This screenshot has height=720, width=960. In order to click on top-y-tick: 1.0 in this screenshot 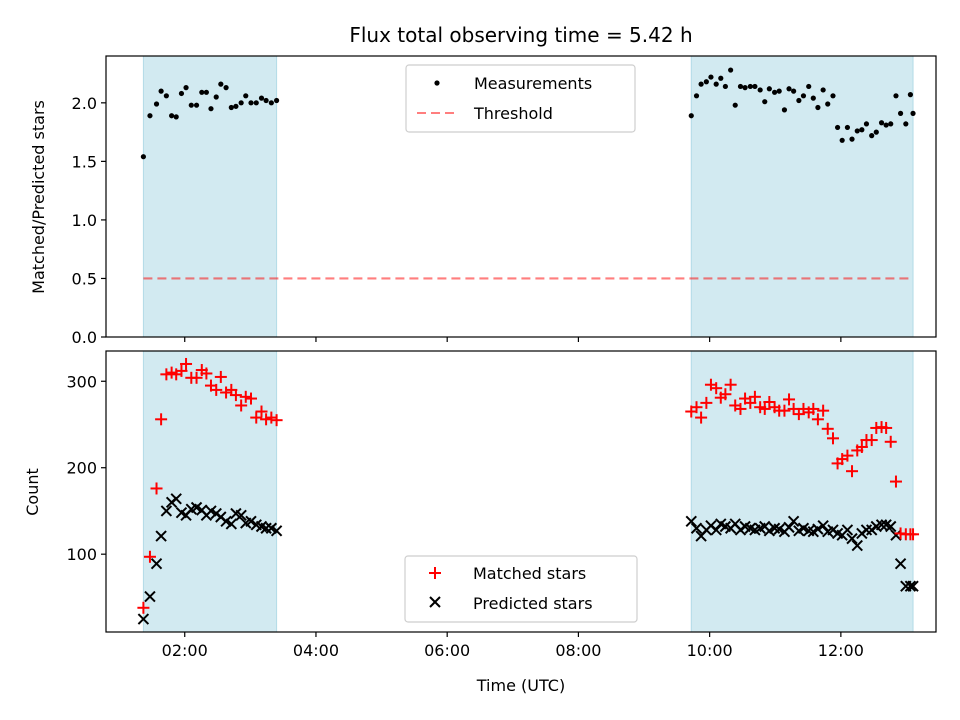, I will do `click(89, 220)`.